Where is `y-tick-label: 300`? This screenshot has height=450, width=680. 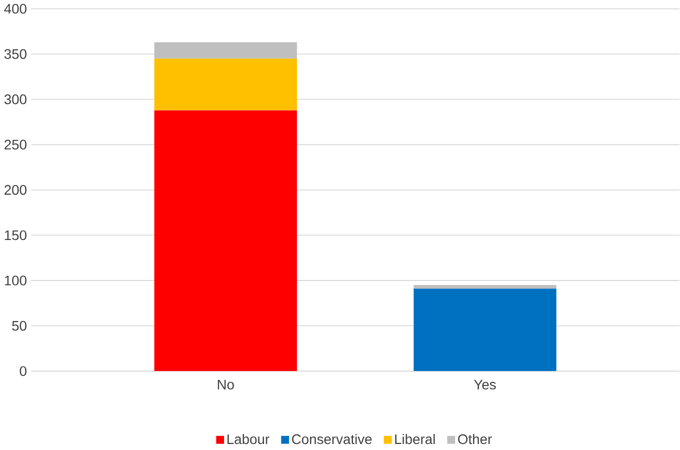
y-tick-label: 300 is located at coordinates (15, 99).